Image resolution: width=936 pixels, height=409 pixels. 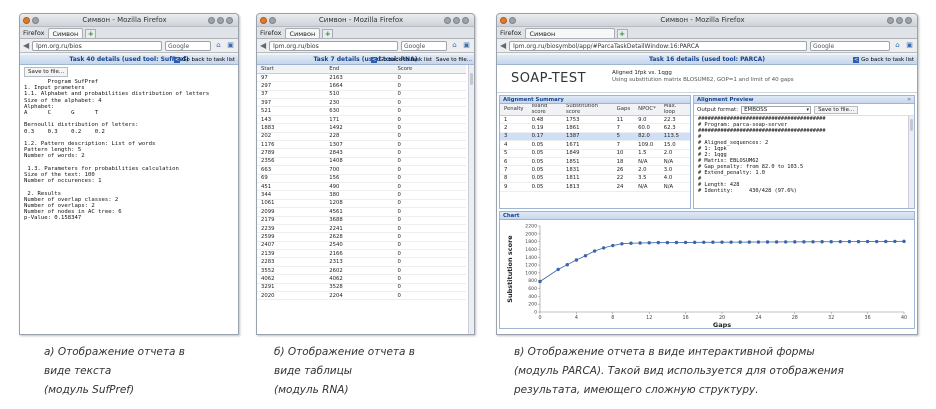 What do you see at coordinates (674, 145) in the screenshot?
I see `table-cell: 15.0` at bounding box center [674, 145].